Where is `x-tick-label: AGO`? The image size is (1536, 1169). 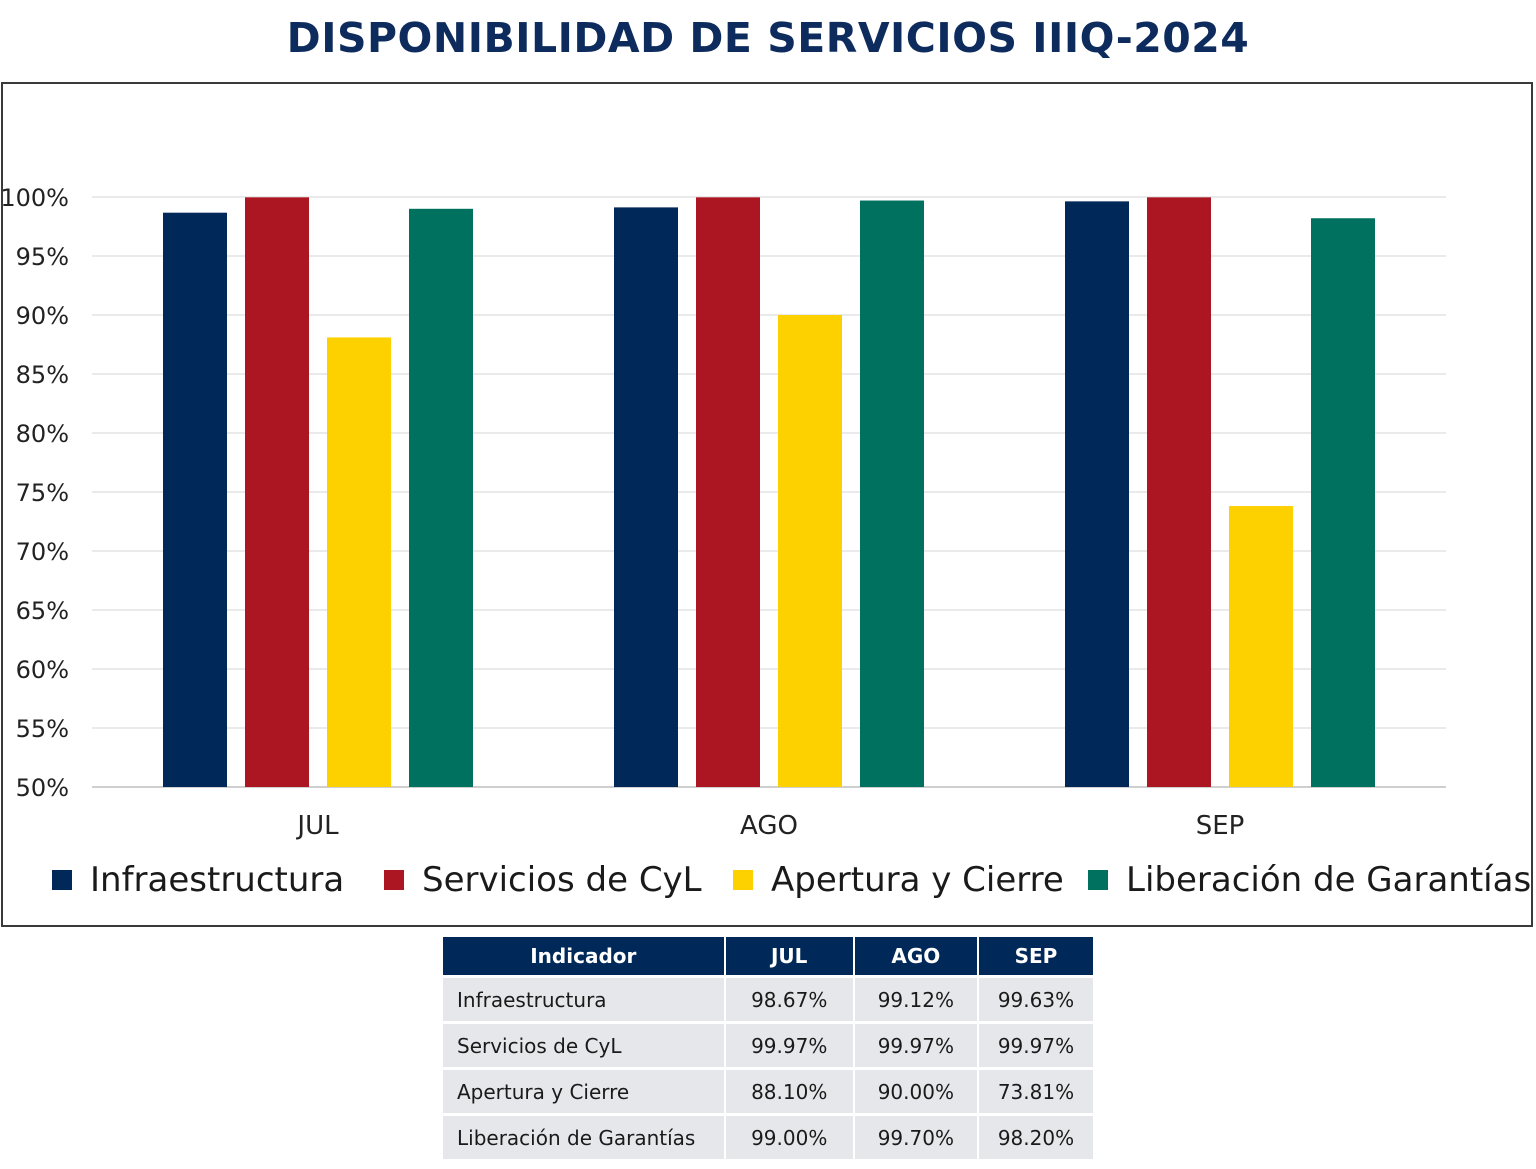 x-tick-label: AGO is located at coordinates (769, 826).